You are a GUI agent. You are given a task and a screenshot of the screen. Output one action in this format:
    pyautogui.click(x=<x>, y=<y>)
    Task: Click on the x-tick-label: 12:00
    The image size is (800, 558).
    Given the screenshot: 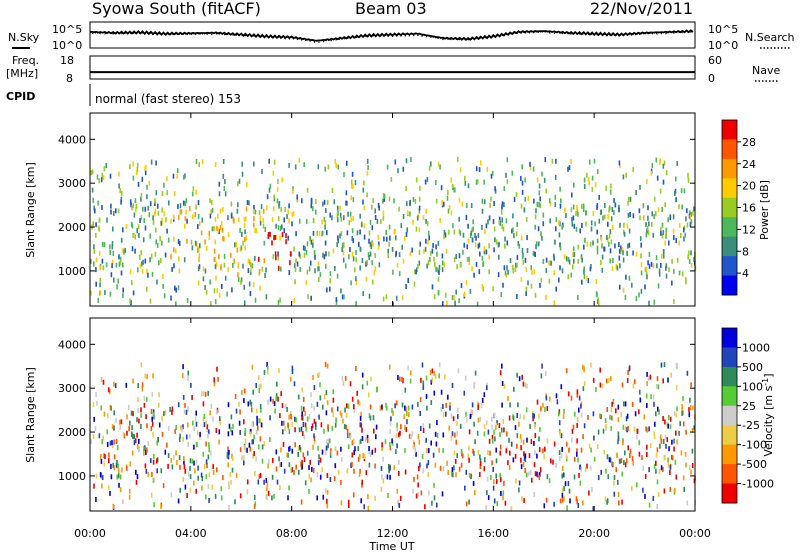 What is the action you would take?
    pyautogui.click(x=393, y=533)
    